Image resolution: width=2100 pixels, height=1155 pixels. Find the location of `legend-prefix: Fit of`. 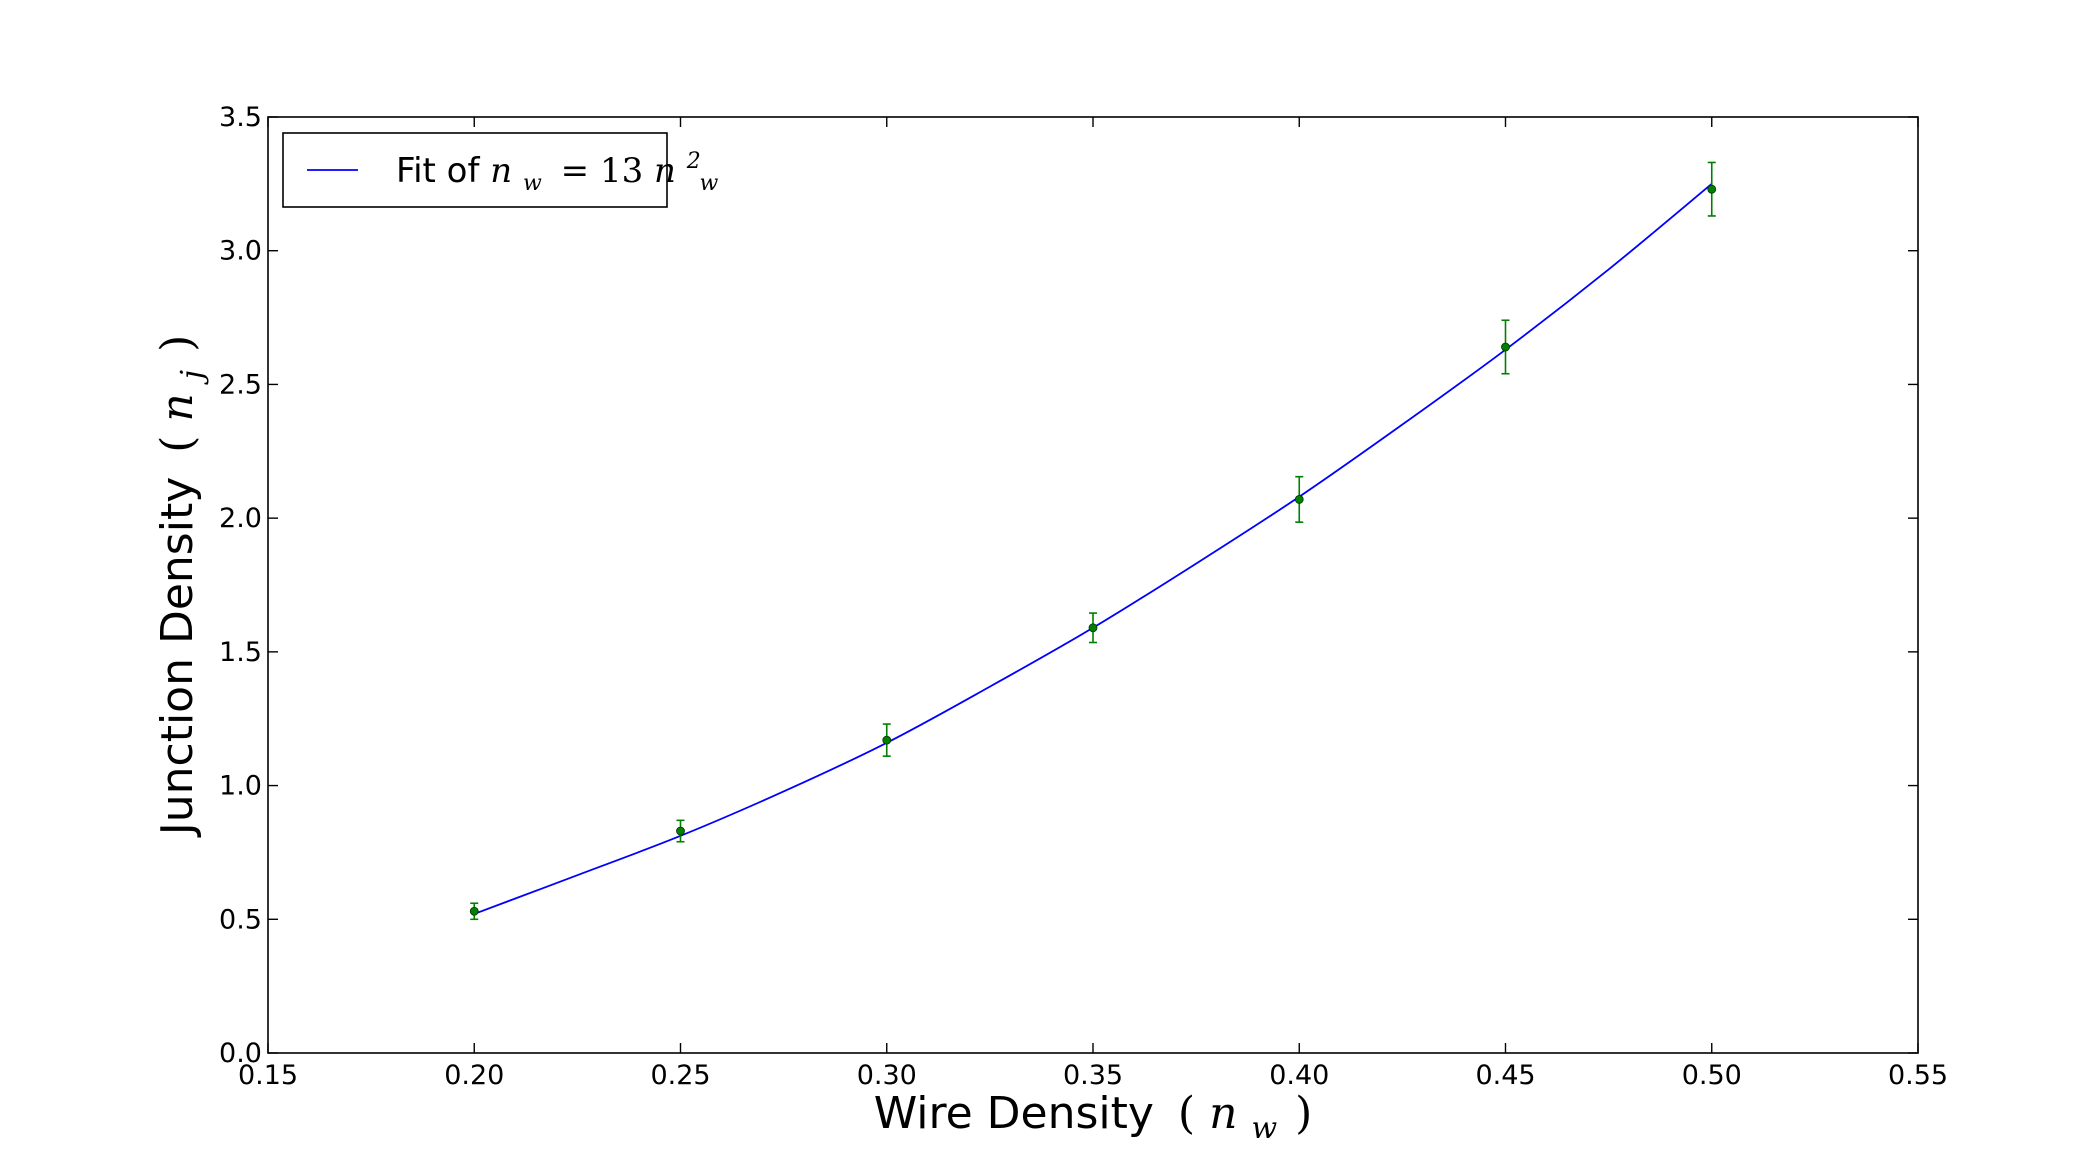

legend-prefix: Fit of is located at coordinates (443, 171).